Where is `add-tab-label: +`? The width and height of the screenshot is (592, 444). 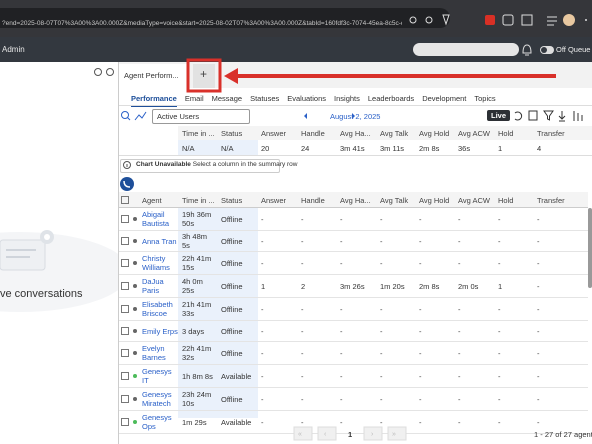 add-tab-label: + is located at coordinates (204, 74).